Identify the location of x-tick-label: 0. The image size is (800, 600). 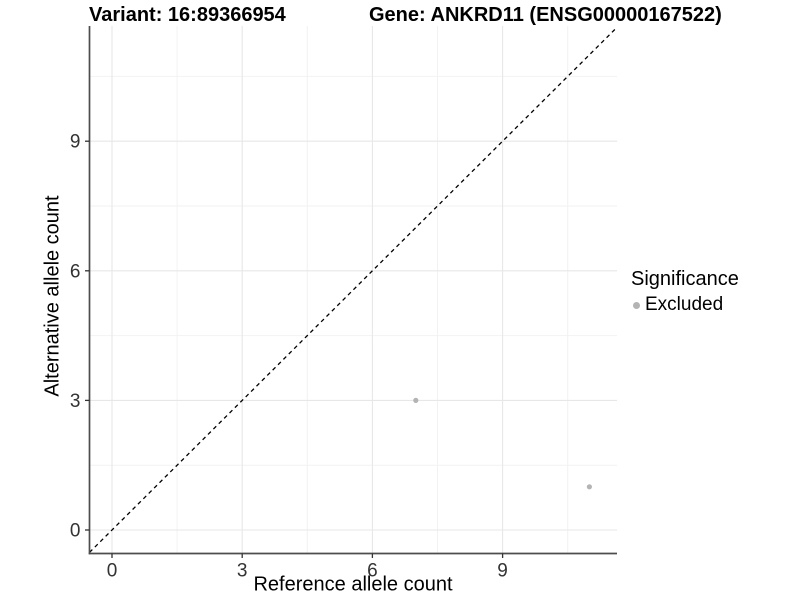
(112, 571).